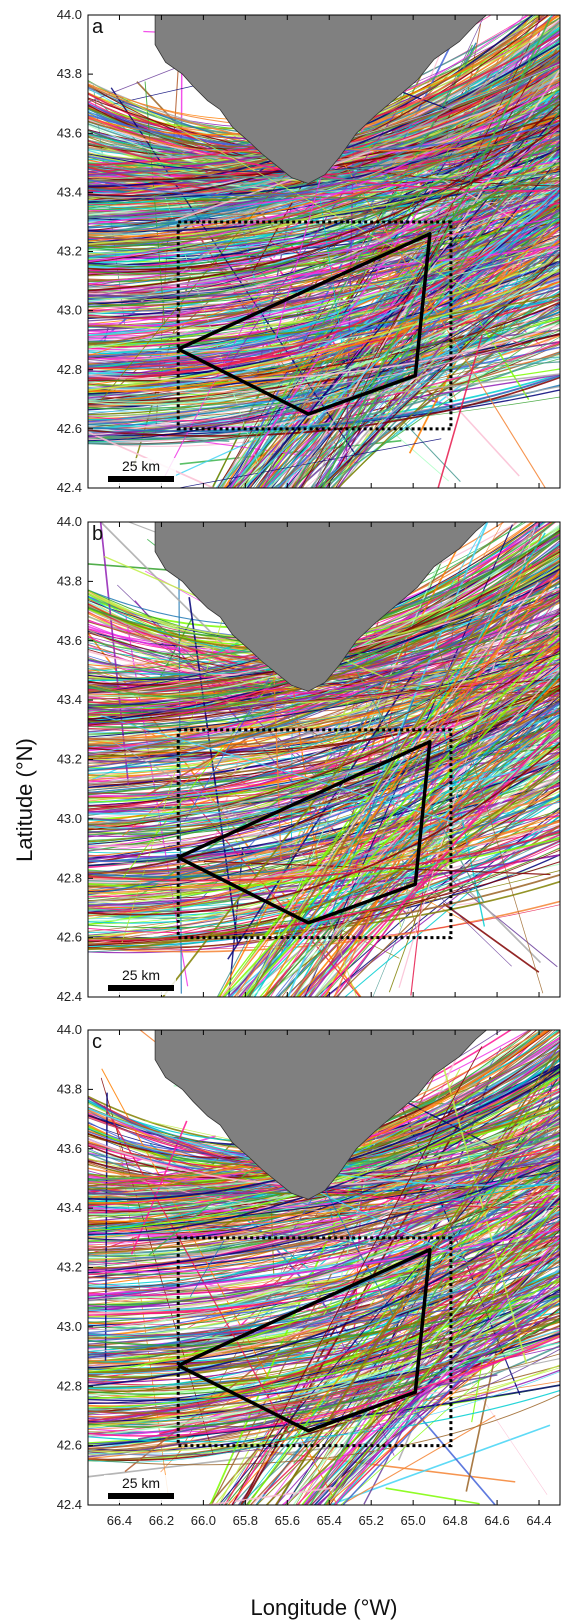 This screenshot has height=1623, width=582. I want to click on y-tick-label: 42.8, so click(69, 1385).